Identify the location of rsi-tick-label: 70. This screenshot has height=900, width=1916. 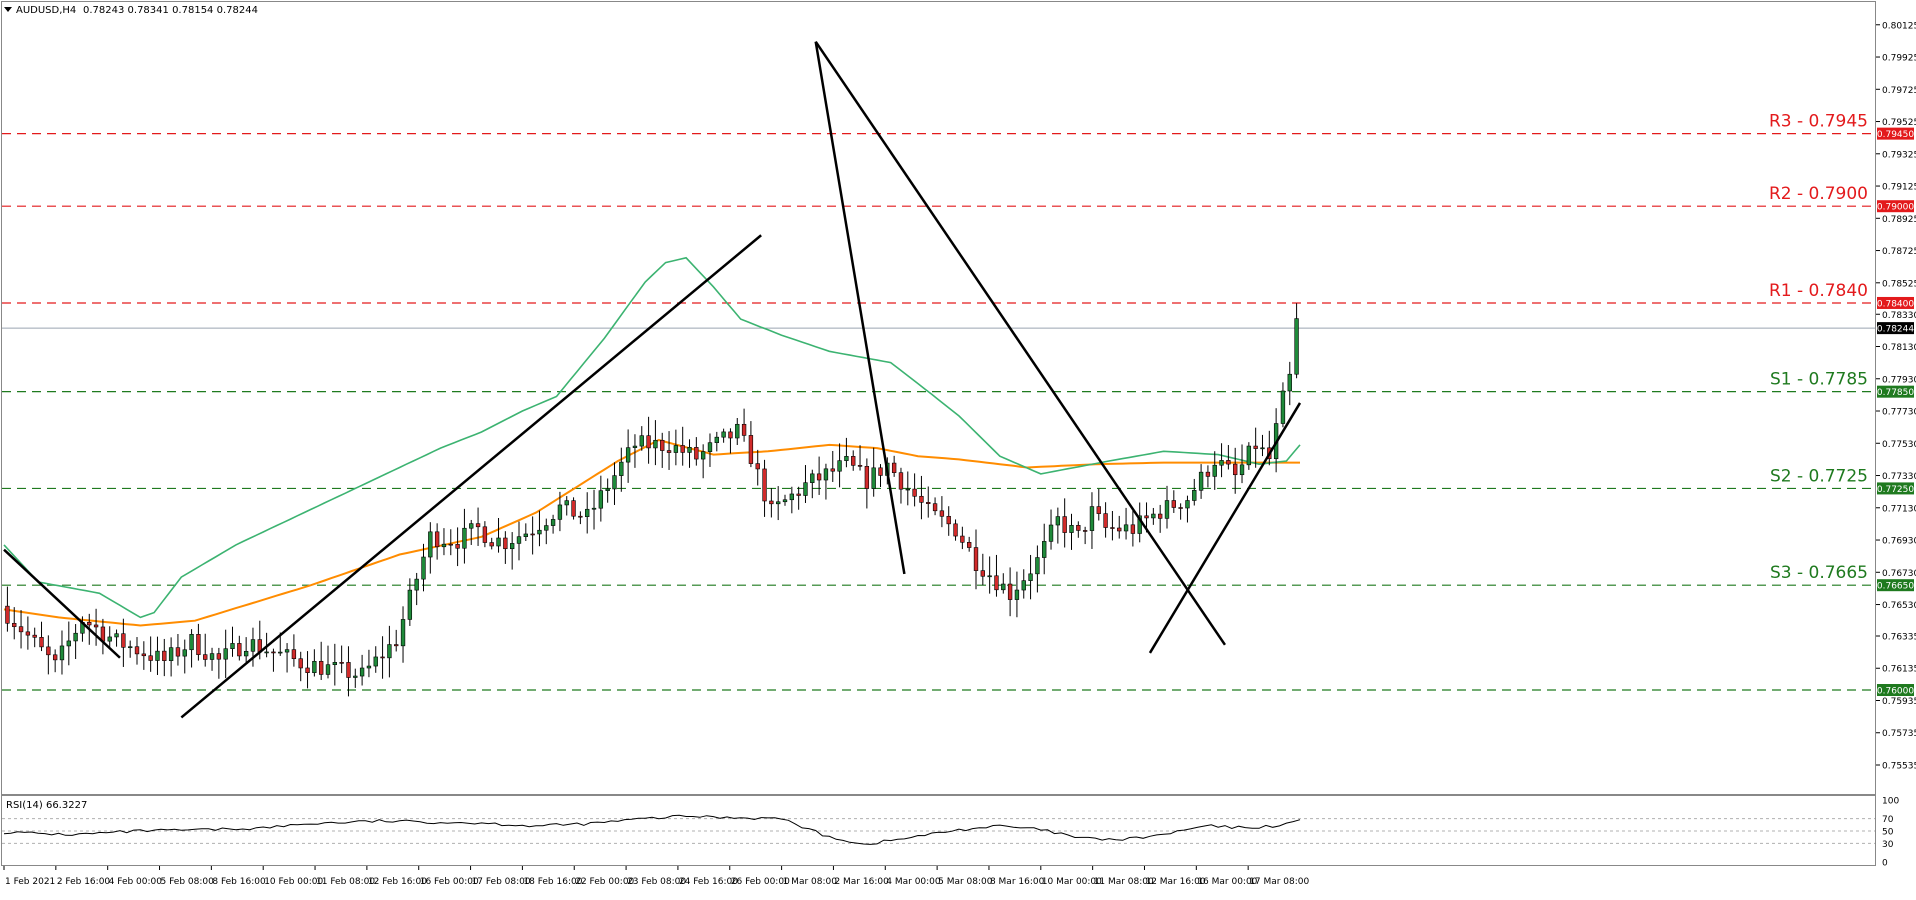
(1888, 820).